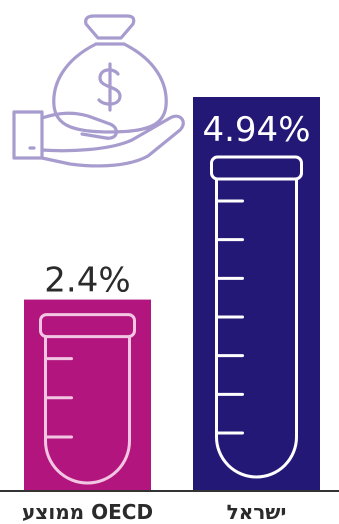 The width and height of the screenshot is (339, 524). What do you see at coordinates (87, 512) in the screenshot?
I see `category-label-0: ממוצע OECD` at bounding box center [87, 512].